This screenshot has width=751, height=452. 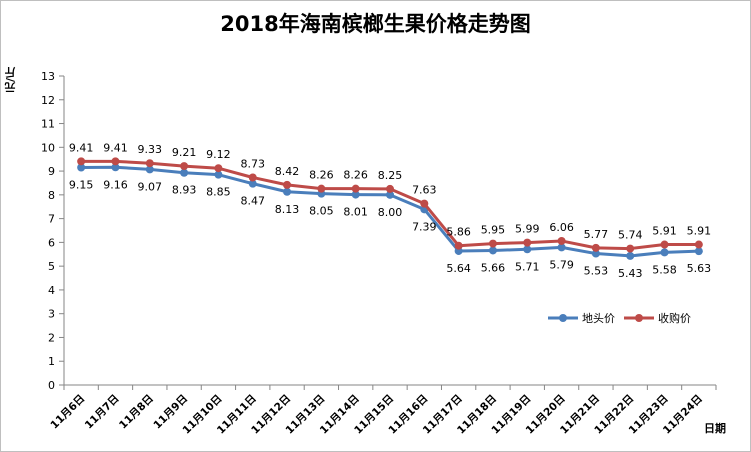 I want to click on legend-label: 地头价, so click(x=598, y=318).